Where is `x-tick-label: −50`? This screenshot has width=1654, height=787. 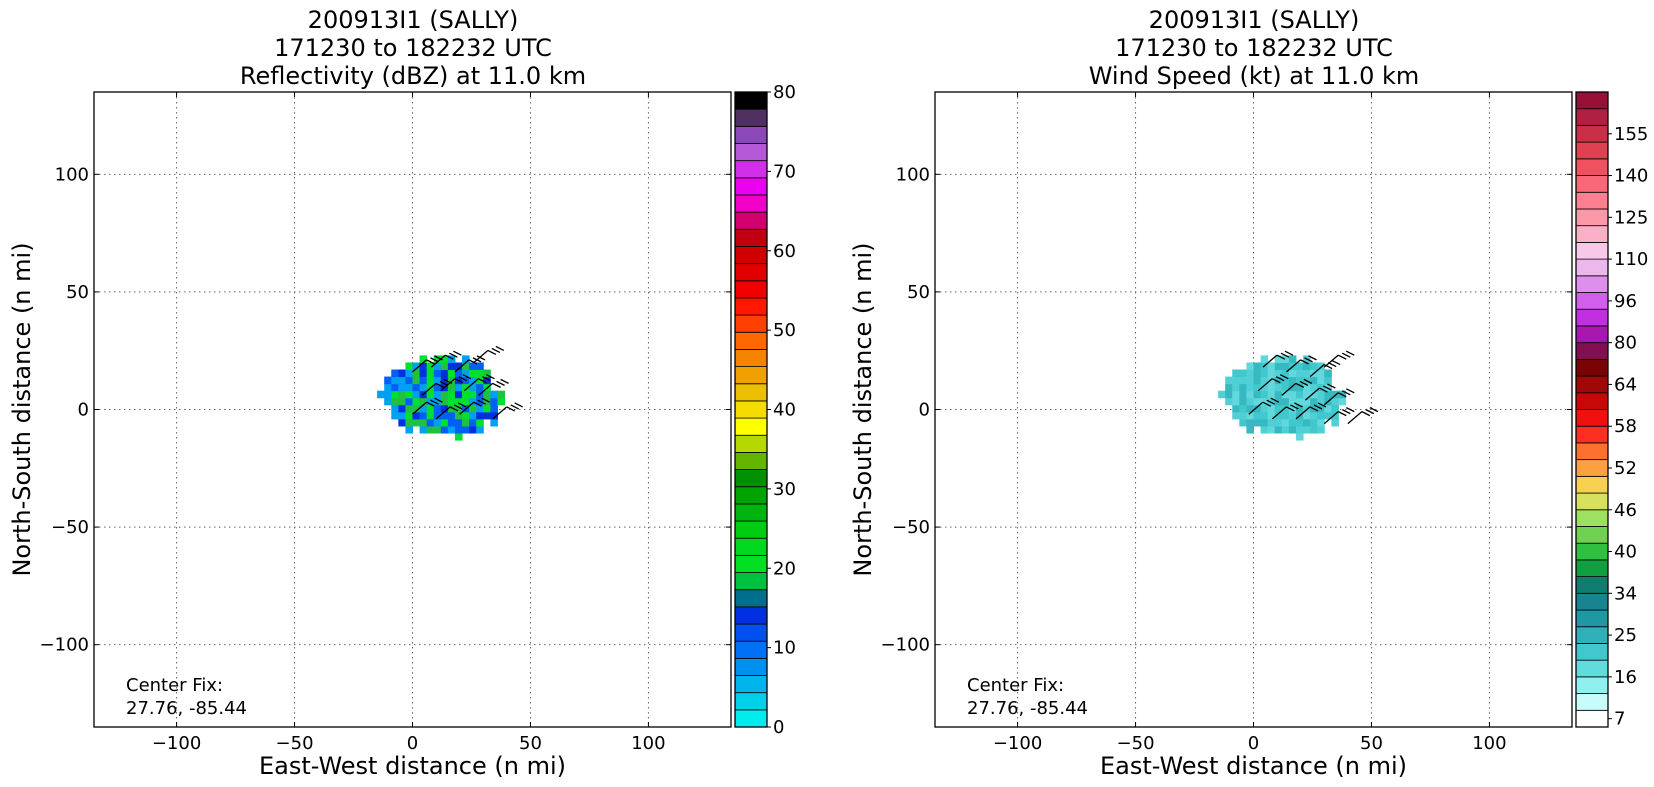 x-tick-label: −50 is located at coordinates (1136, 743).